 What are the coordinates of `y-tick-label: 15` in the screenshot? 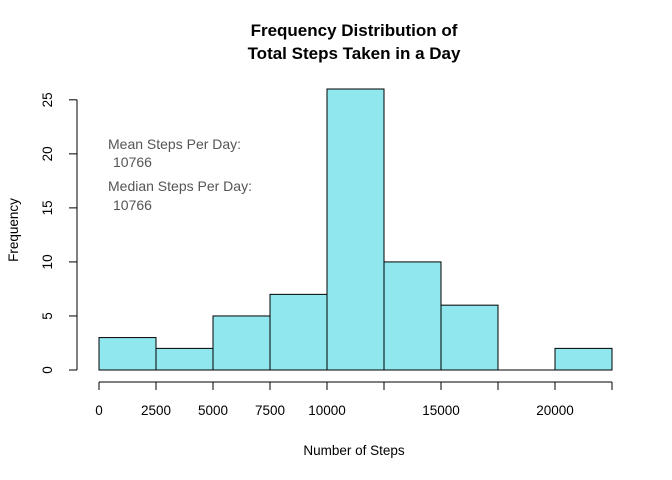 It's located at (47, 207).